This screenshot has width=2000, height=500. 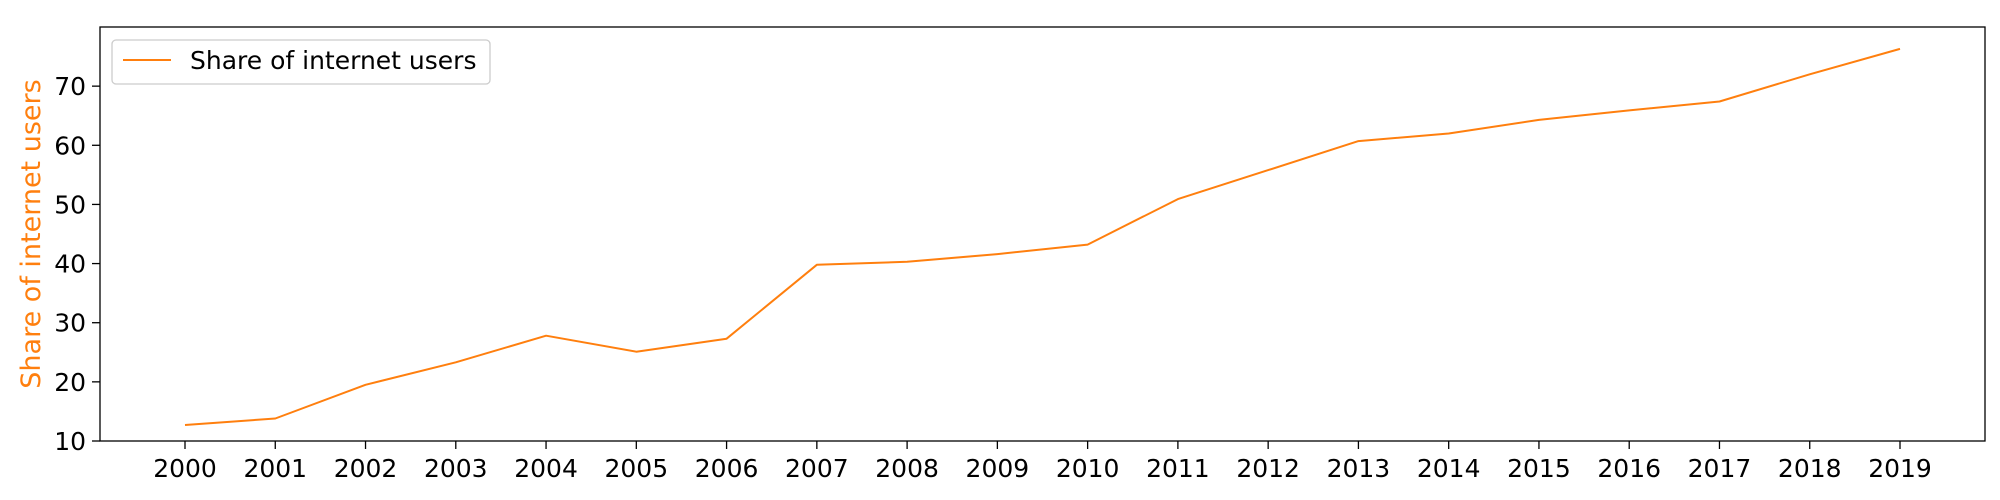 What do you see at coordinates (70, 145) in the screenshot?
I see `y-tick-label: 60` at bounding box center [70, 145].